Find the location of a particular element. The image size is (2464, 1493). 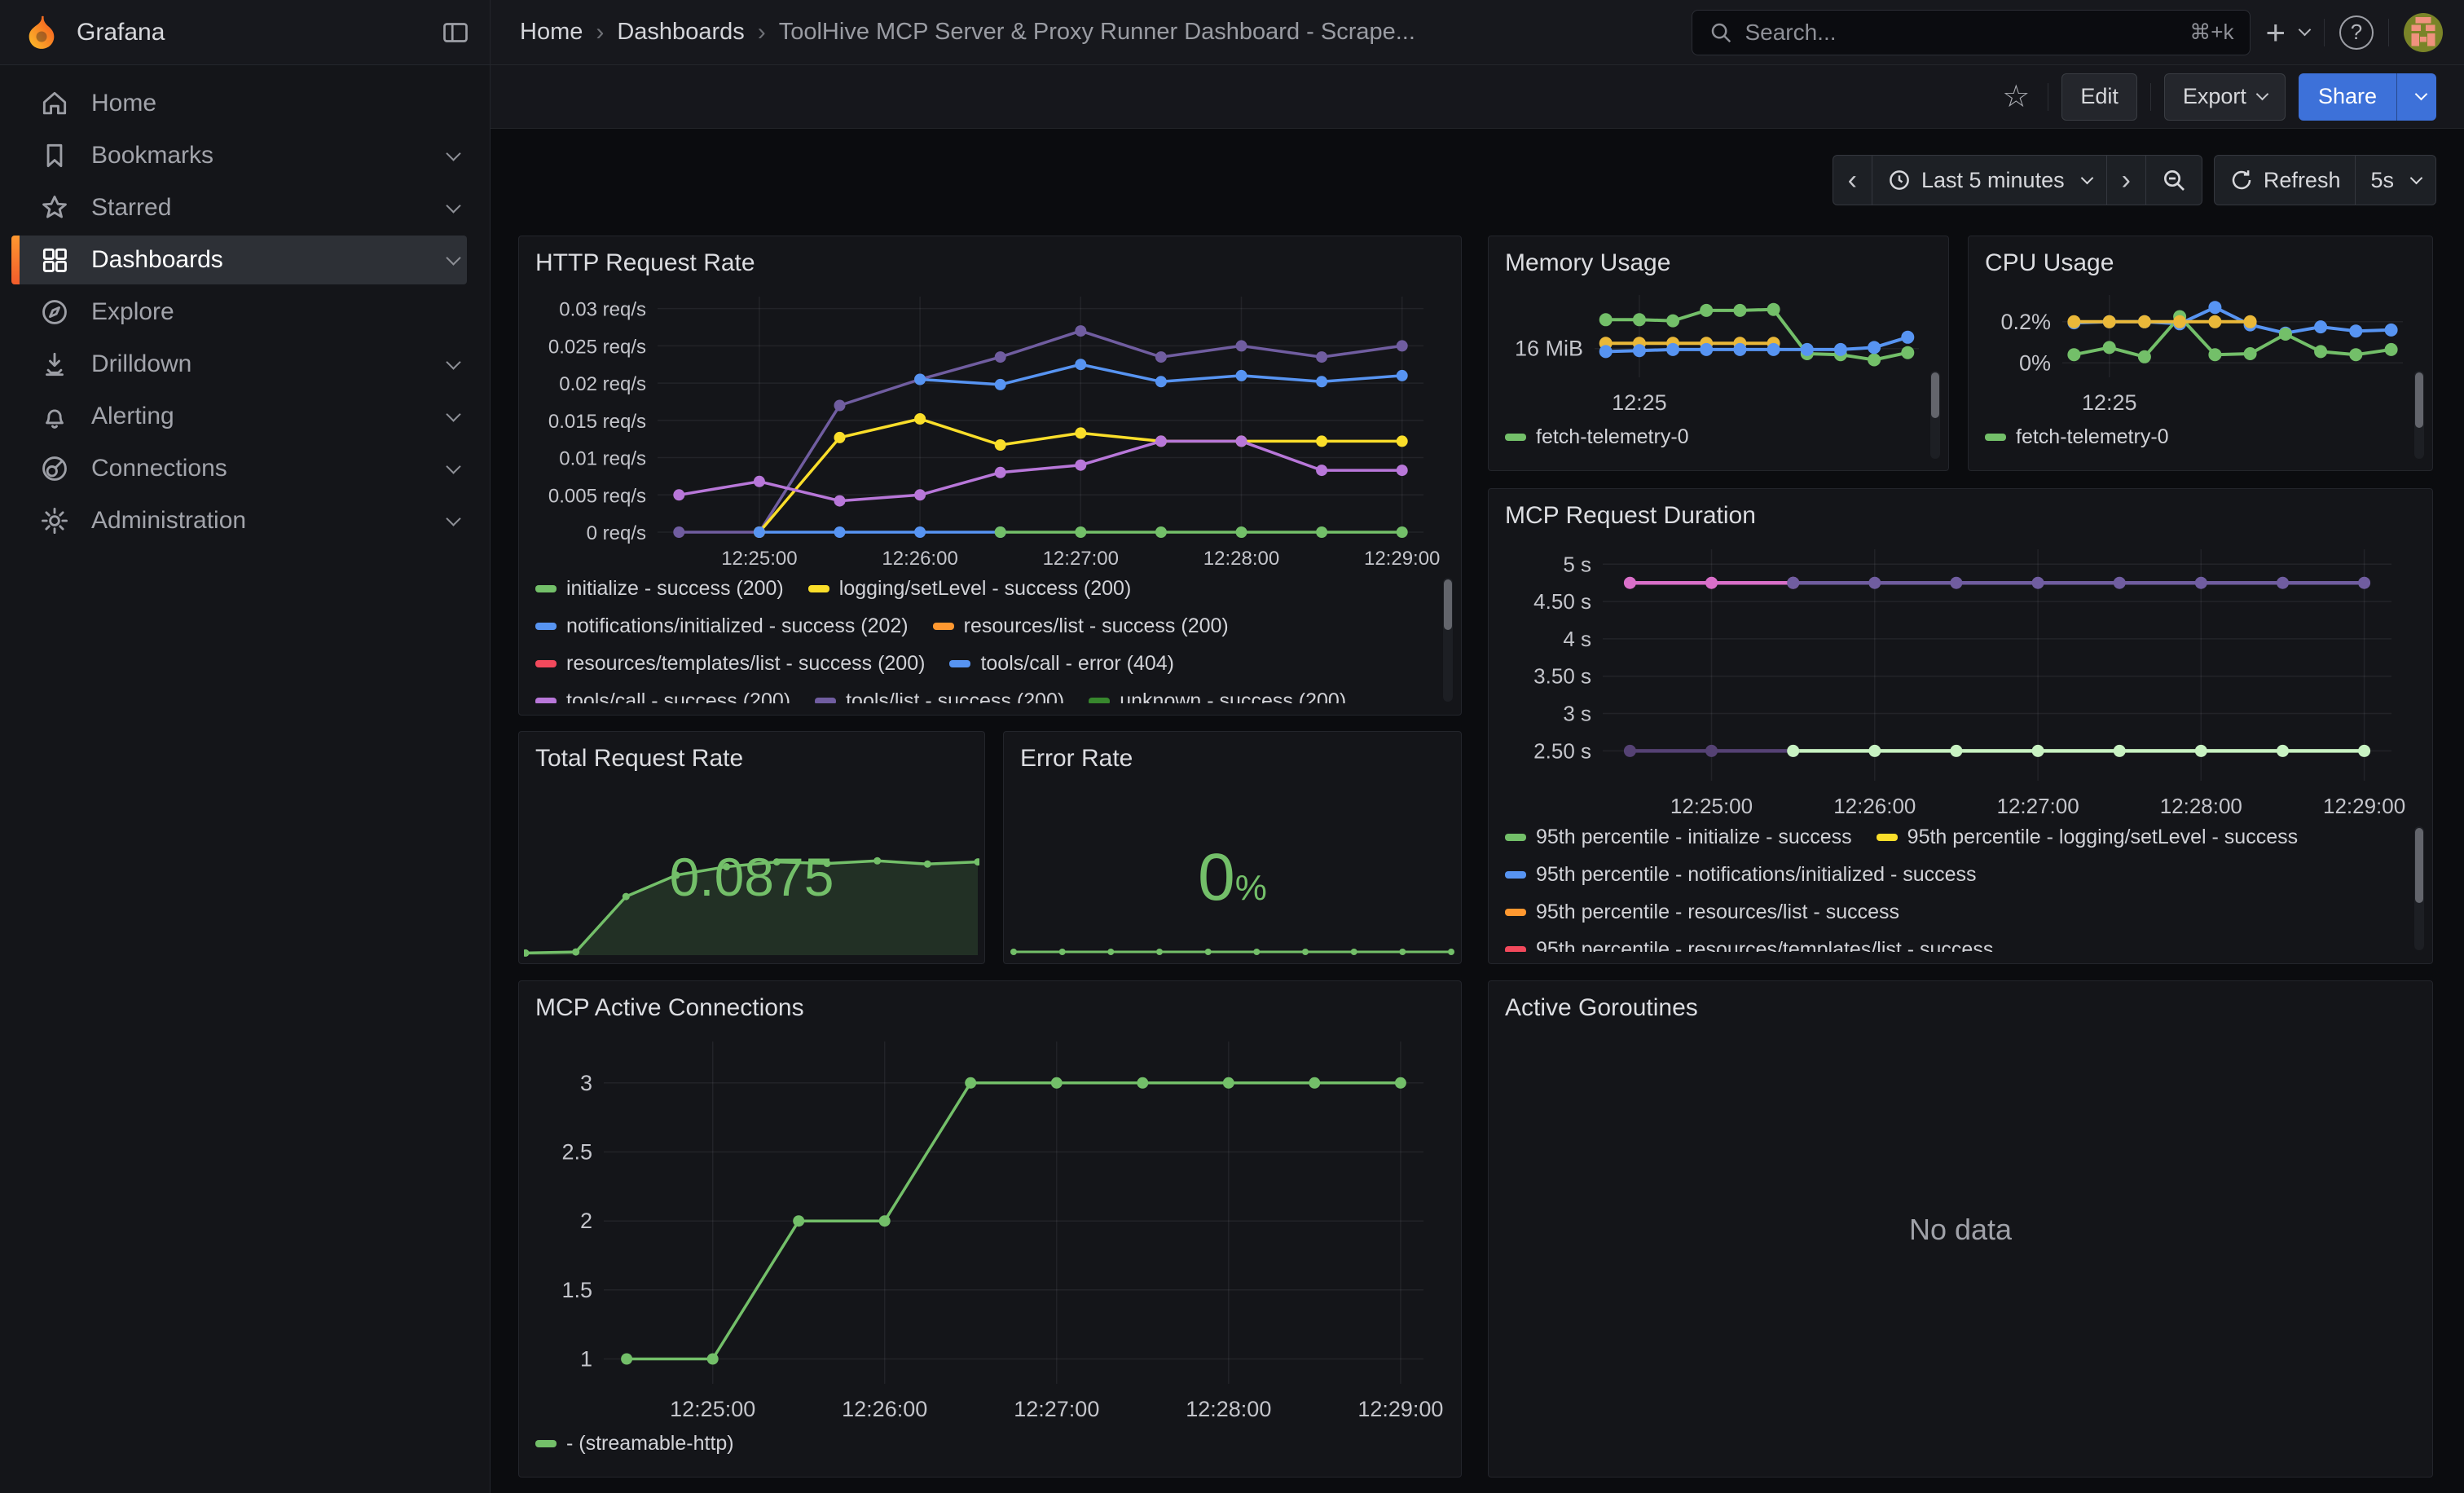

panel-title: CPU Usage is located at coordinates (2049, 262).